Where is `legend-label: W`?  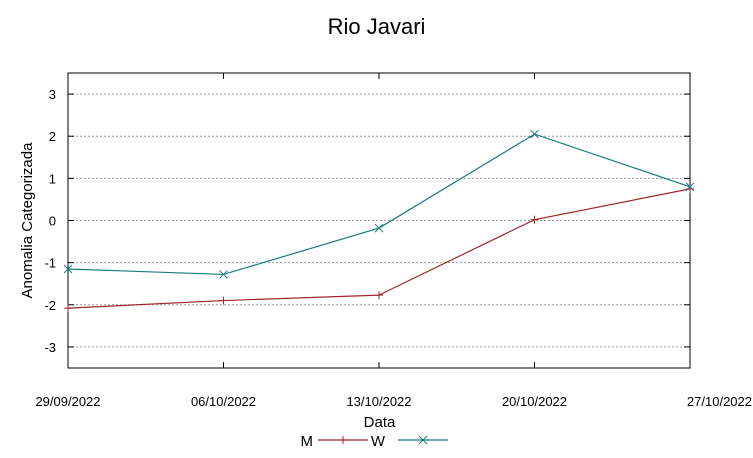
legend-label: W is located at coordinates (378, 441).